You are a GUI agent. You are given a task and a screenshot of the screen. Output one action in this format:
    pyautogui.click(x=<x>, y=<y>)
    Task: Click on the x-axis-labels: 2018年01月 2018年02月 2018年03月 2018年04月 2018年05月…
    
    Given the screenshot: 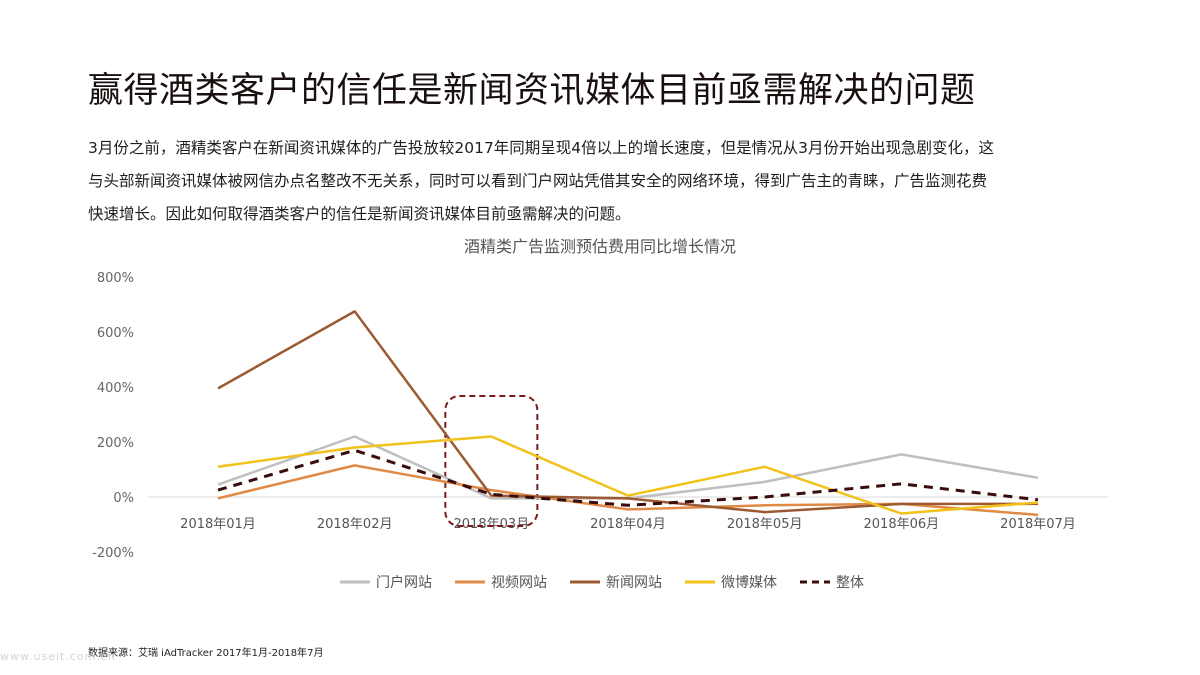 What is the action you would take?
    pyautogui.click(x=628, y=524)
    